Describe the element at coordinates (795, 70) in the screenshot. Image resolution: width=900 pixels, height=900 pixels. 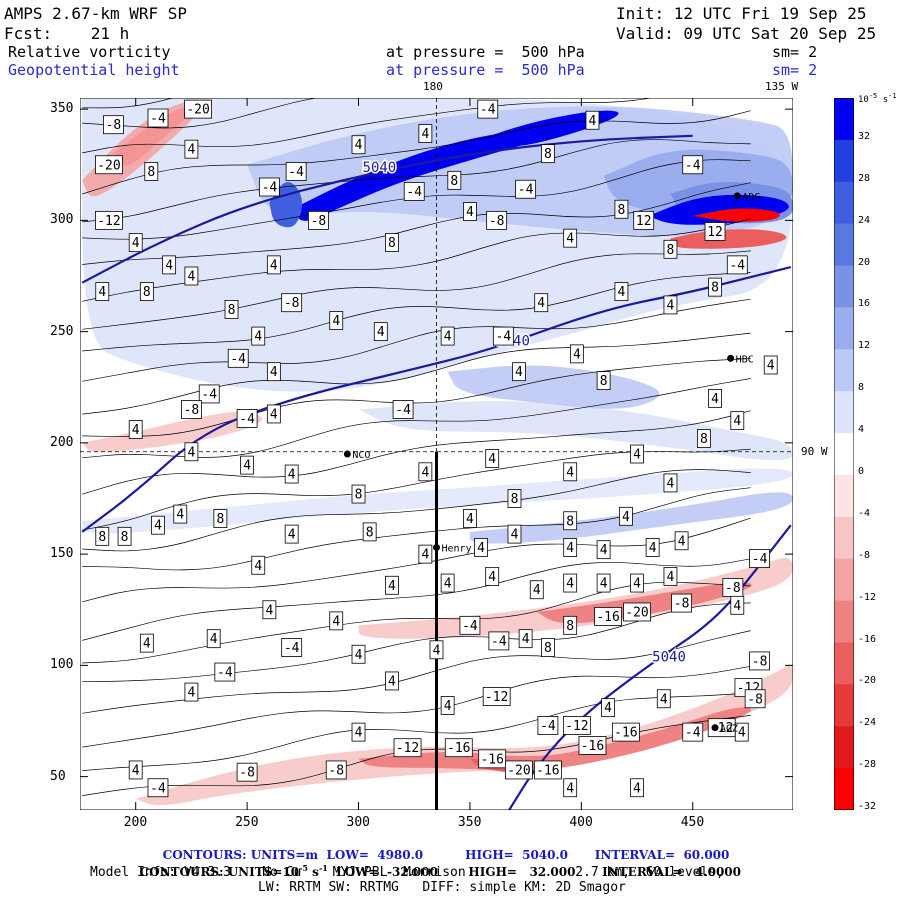
I see `field2-smoothing: sm= 2` at that location.